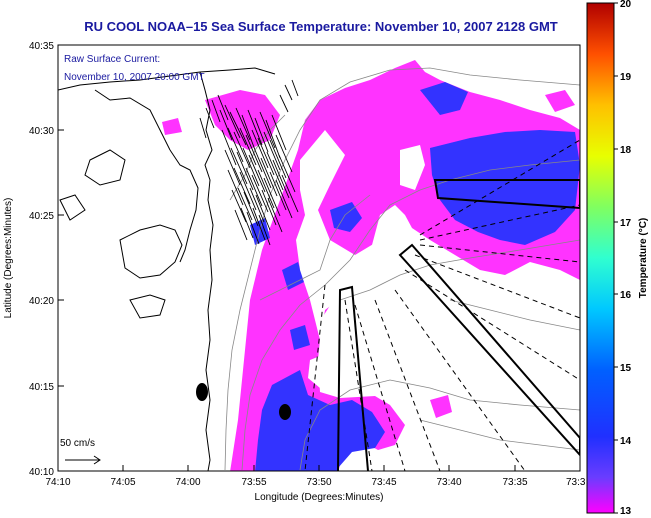 The height and width of the screenshot is (518, 651). Describe the element at coordinates (448, 482) in the screenshot. I see `x-tick-label: 73:40` at that location.